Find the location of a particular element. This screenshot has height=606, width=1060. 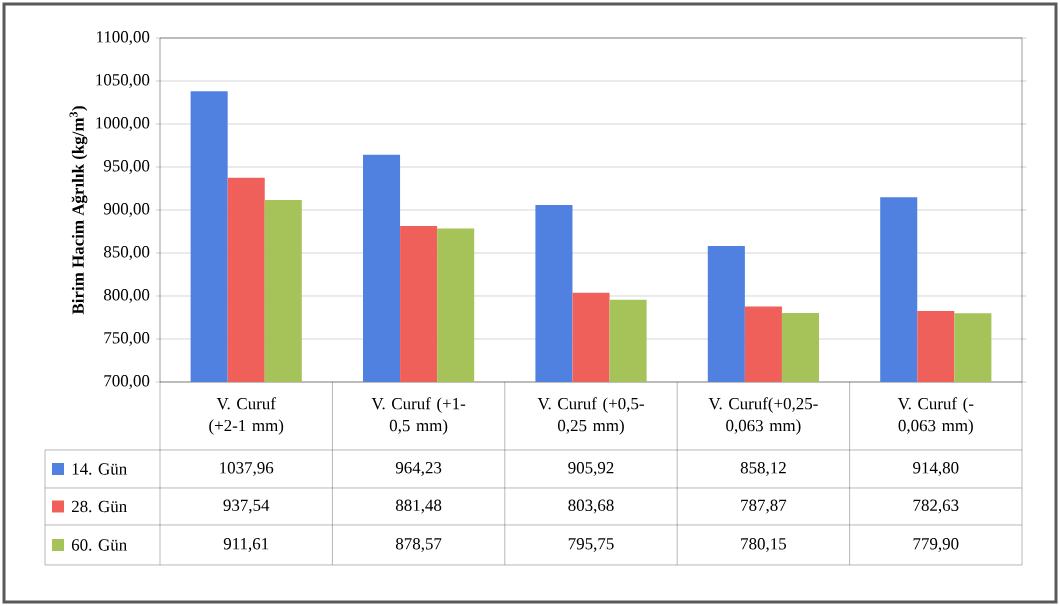

y-tick-label: 750,00 is located at coordinates (127, 339).